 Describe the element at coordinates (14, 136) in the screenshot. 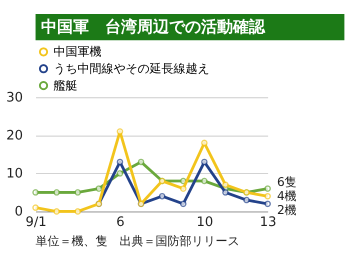

I see `y-tick-label: 20` at that location.